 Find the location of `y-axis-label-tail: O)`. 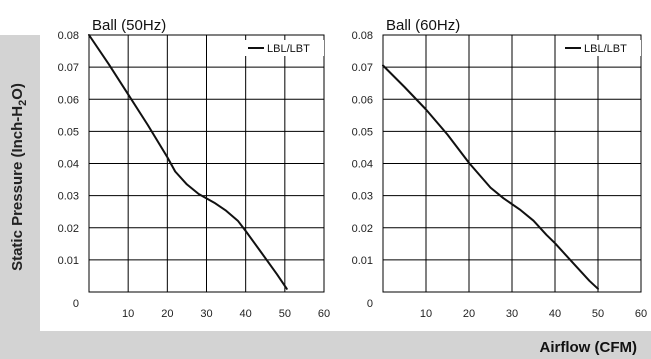

y-axis-label-tail: O) is located at coordinates (17, 91).